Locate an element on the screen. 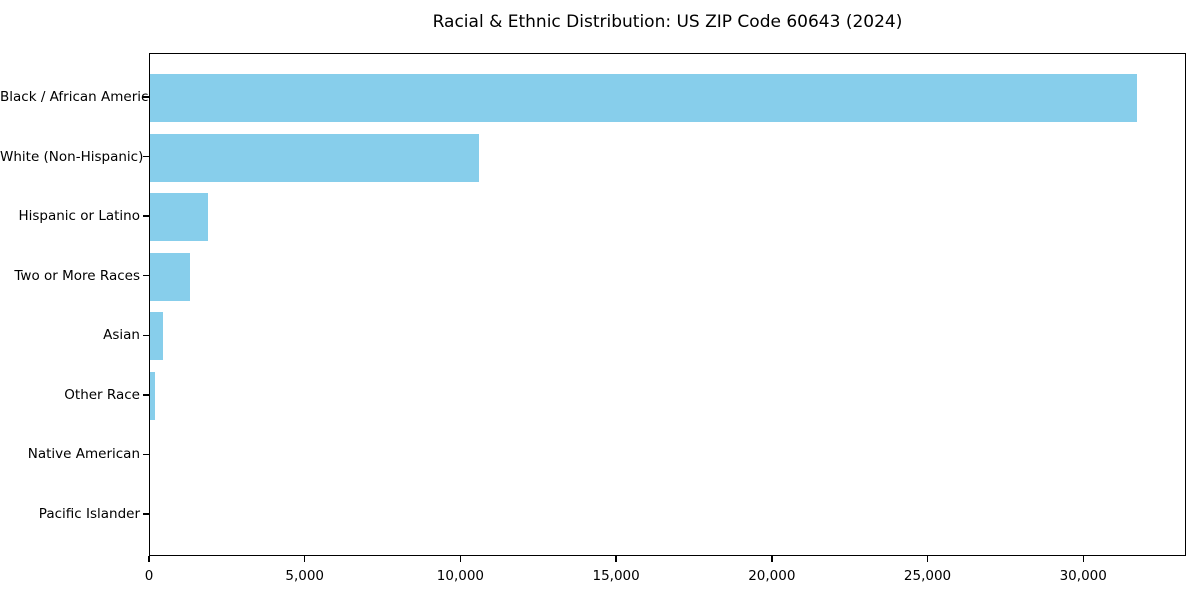 The height and width of the screenshot is (600, 1200). y-axis-label: Native American is located at coordinates (83, 454).